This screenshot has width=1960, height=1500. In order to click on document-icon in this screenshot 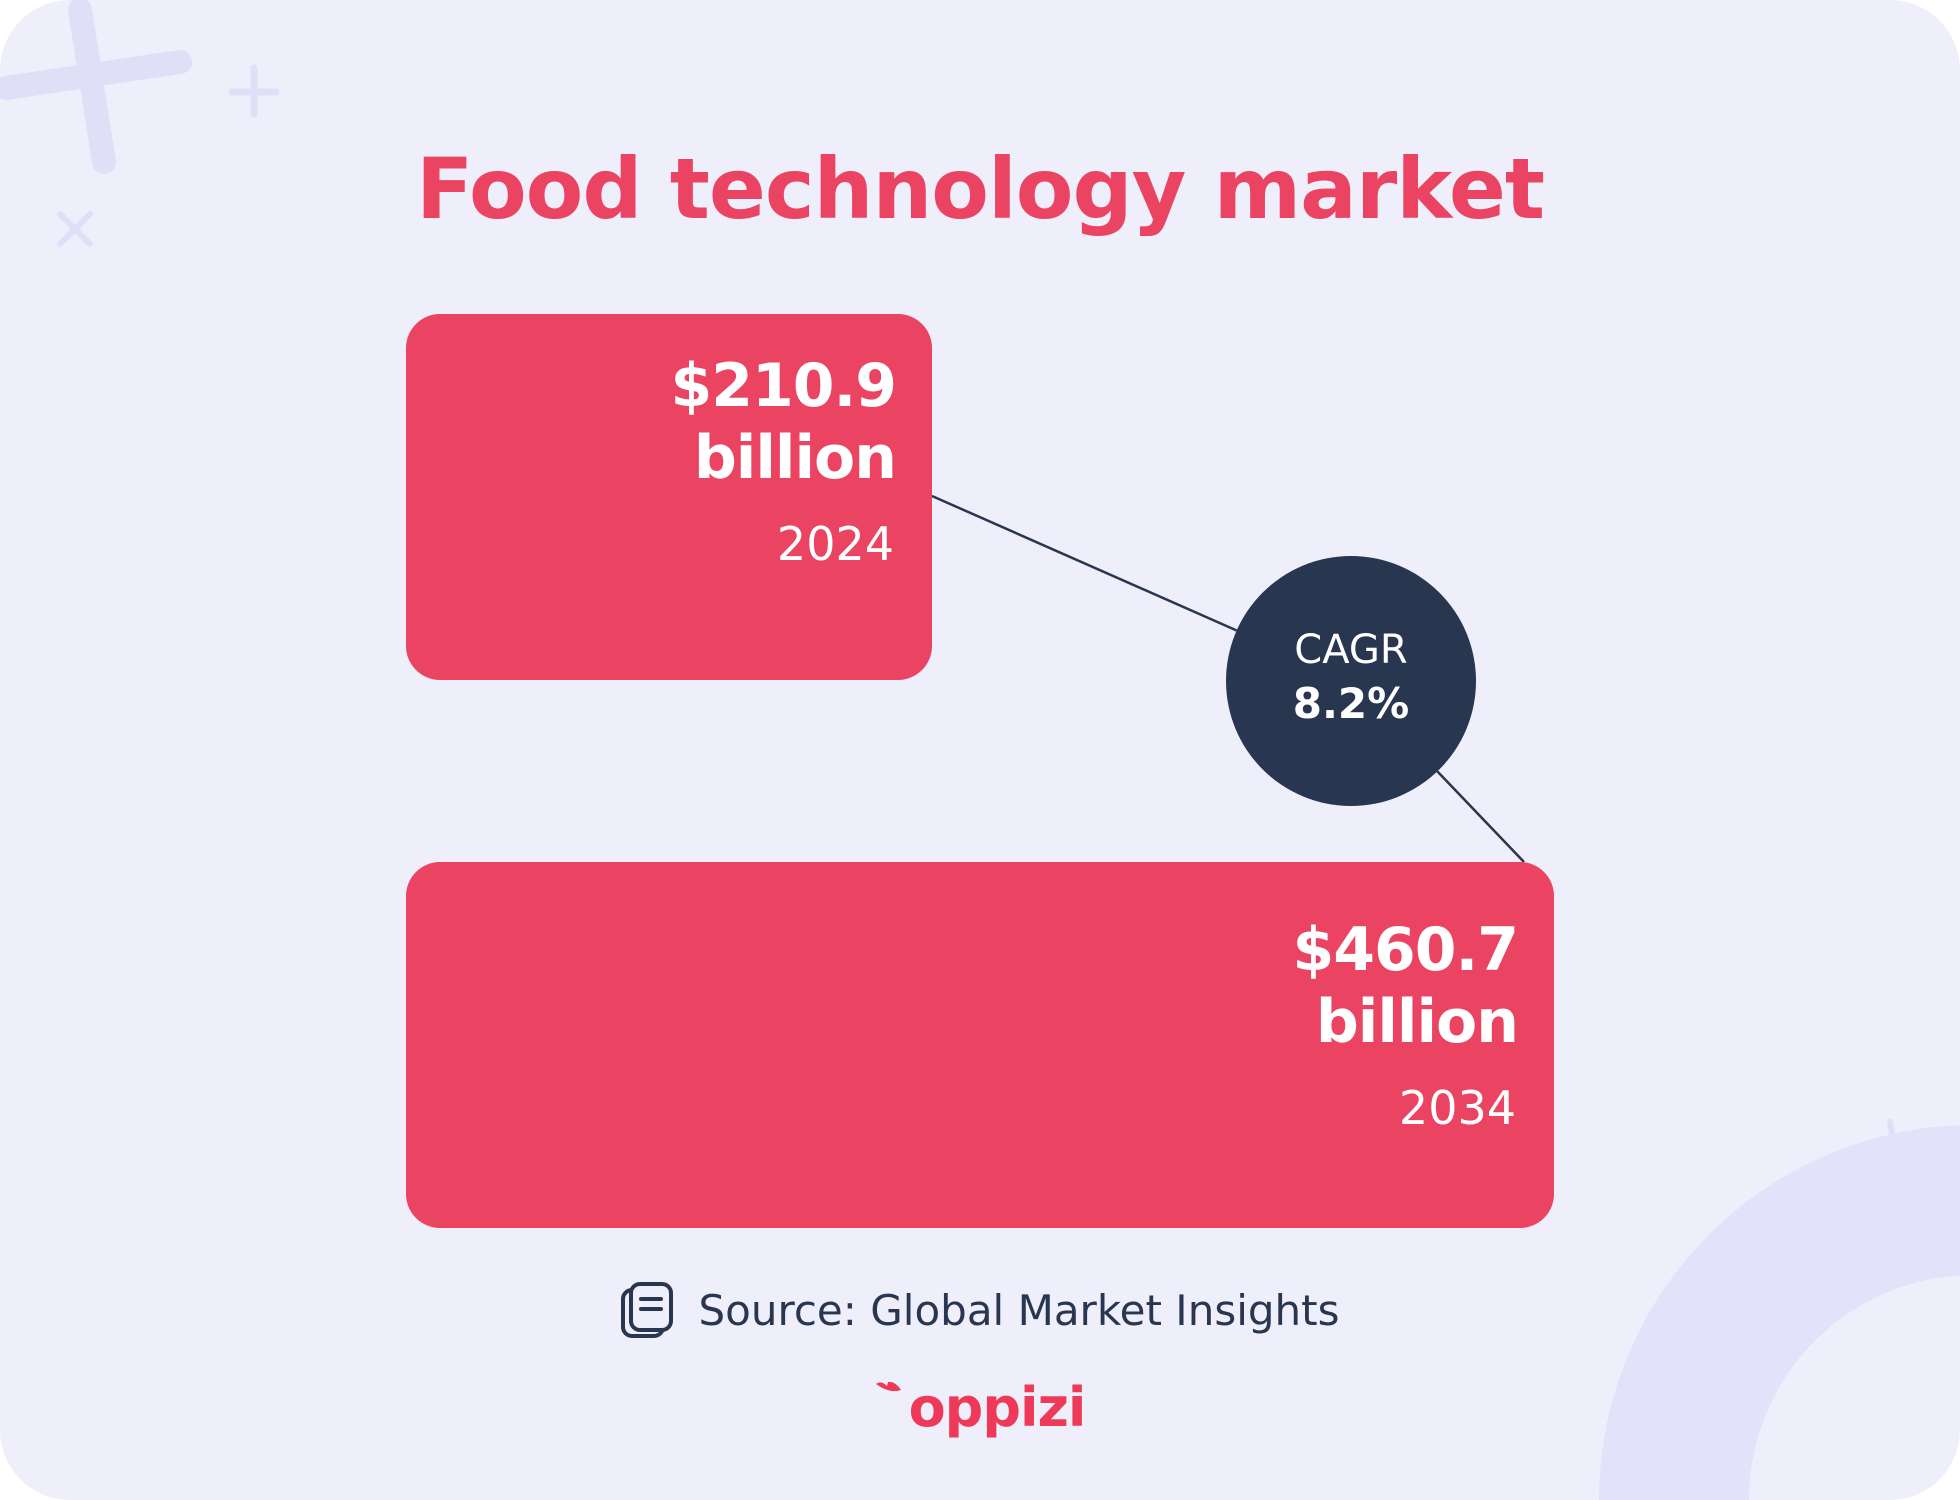, I will do `click(646, 1310)`.